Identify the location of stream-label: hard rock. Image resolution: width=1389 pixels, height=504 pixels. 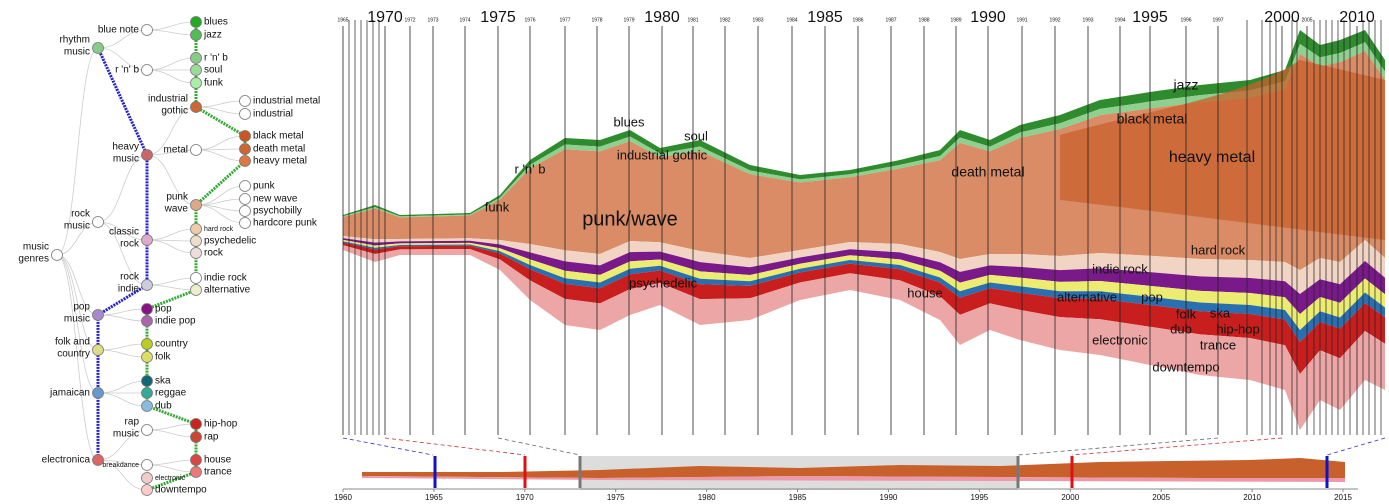
(1218, 249).